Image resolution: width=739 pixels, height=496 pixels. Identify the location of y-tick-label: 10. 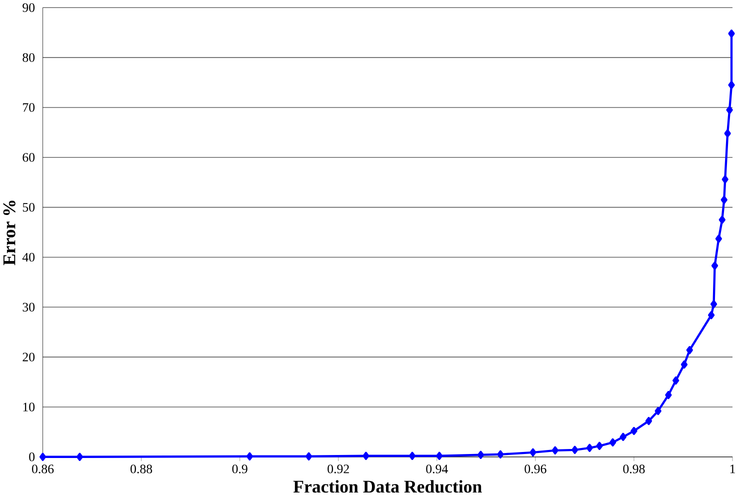
(29, 407).